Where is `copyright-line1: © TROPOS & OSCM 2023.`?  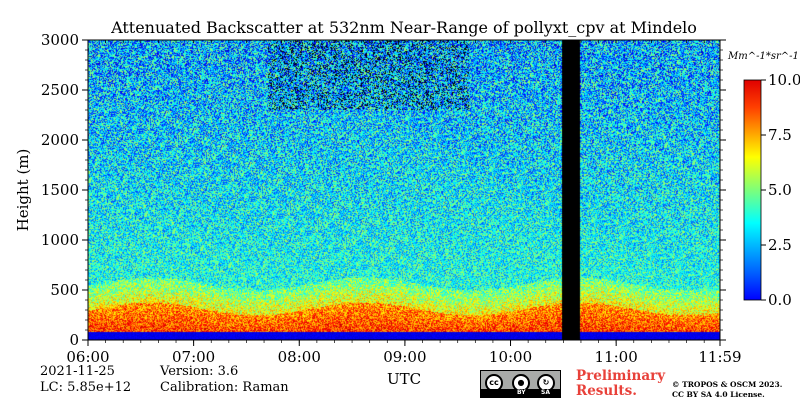 copyright-line1: © TROPOS & OSCM 2023. is located at coordinates (727, 384).